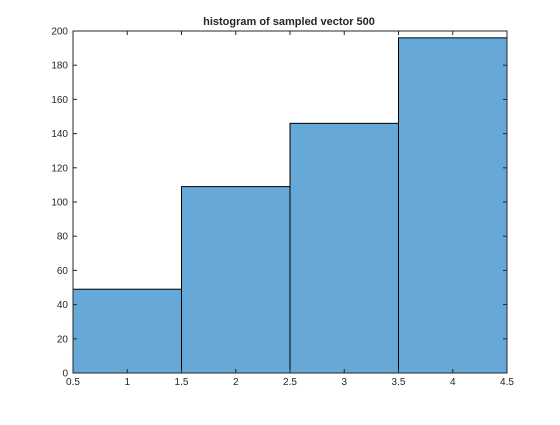  I want to click on x-tick-label: 1, so click(127, 382).